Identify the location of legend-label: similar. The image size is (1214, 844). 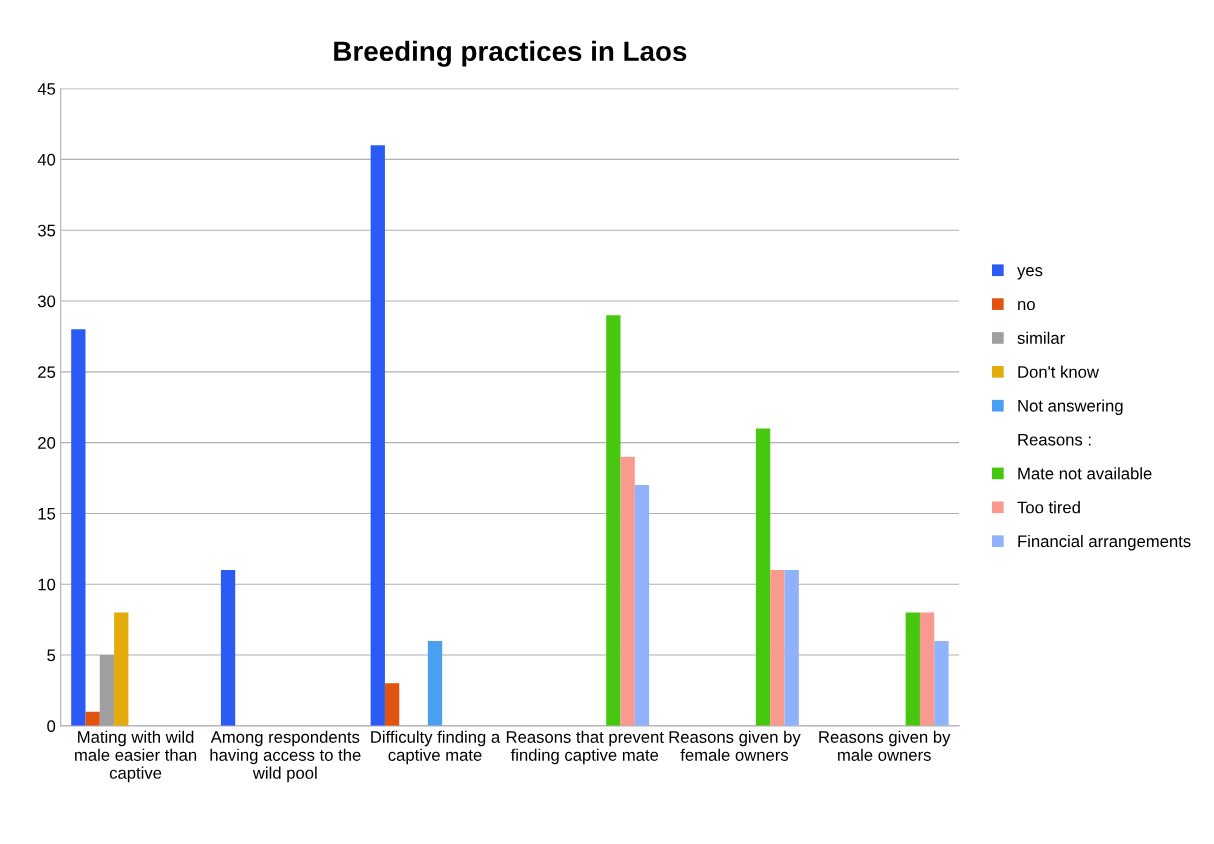
(1041, 337).